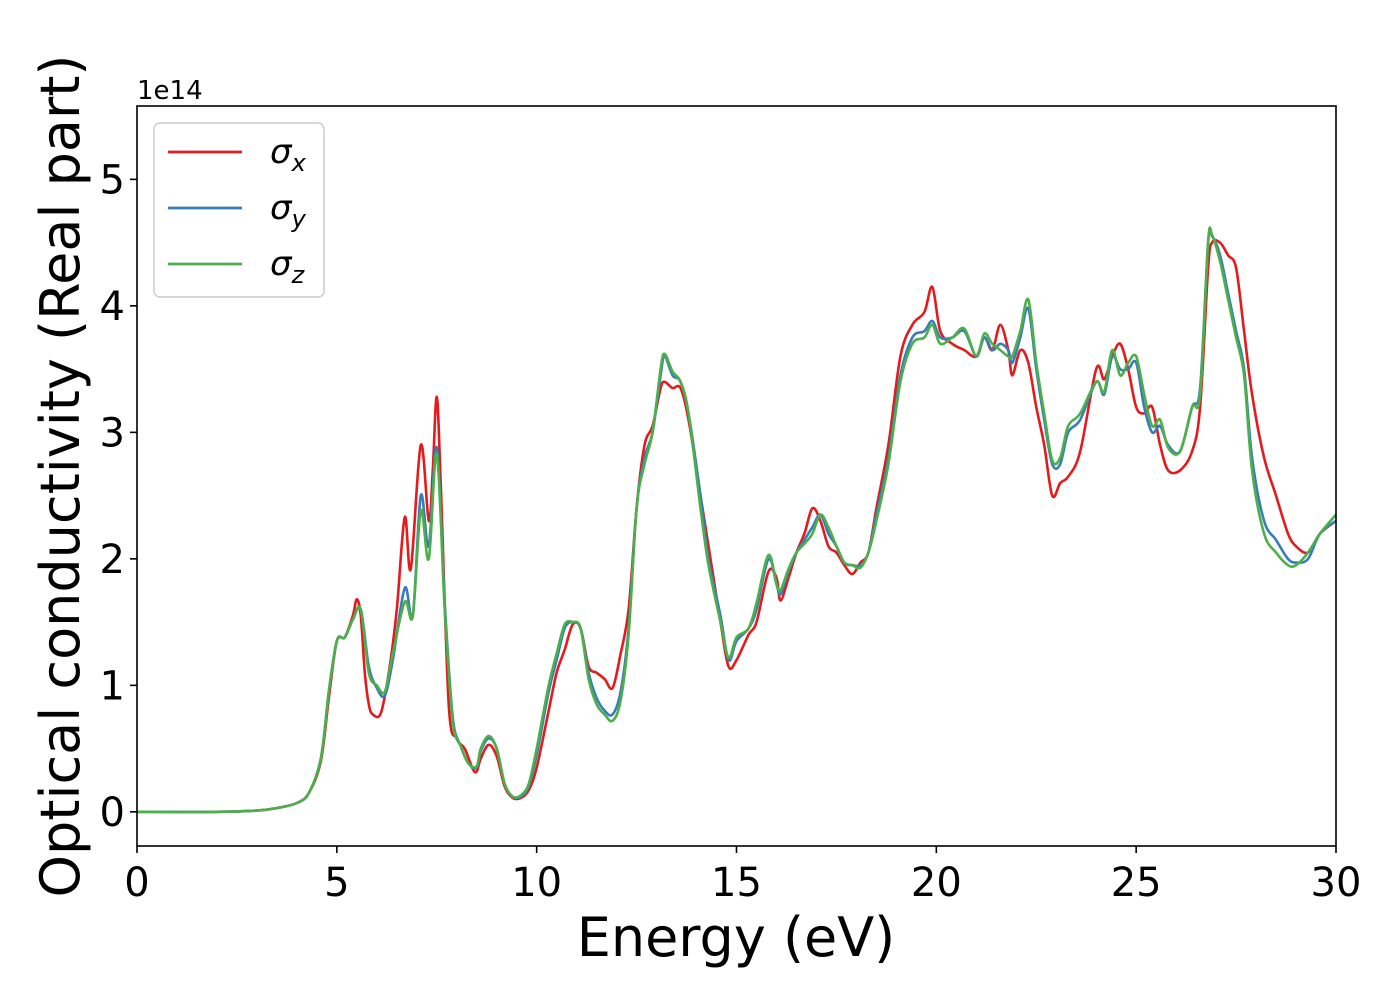 This screenshot has height=1000, width=1400. Describe the element at coordinates (288, 154) in the screenshot. I see `legend-label-x: σx` at that location.